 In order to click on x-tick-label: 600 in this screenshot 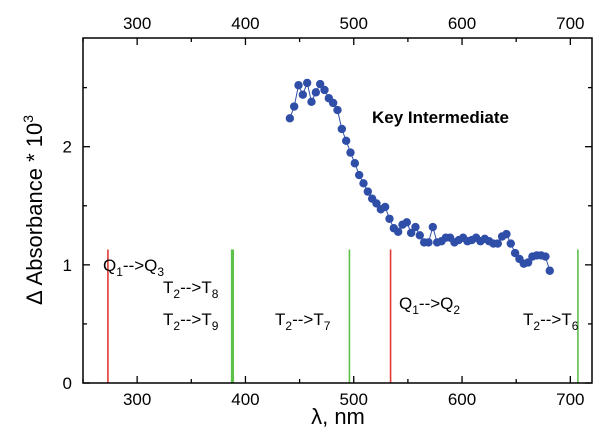, I will do `click(462, 399)`.